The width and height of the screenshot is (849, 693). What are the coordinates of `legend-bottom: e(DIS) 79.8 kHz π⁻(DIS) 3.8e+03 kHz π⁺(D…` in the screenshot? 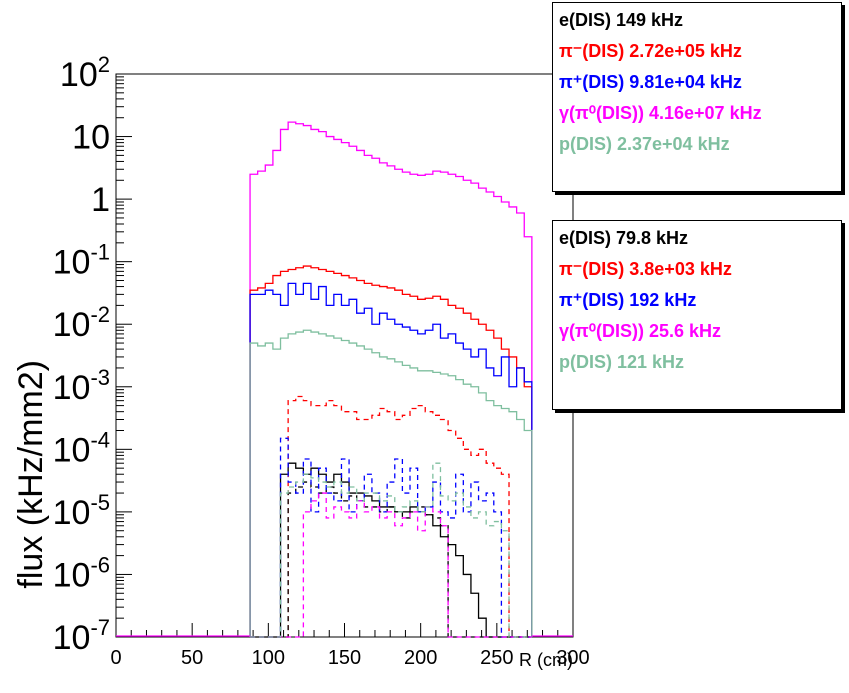 It's located at (697, 315).